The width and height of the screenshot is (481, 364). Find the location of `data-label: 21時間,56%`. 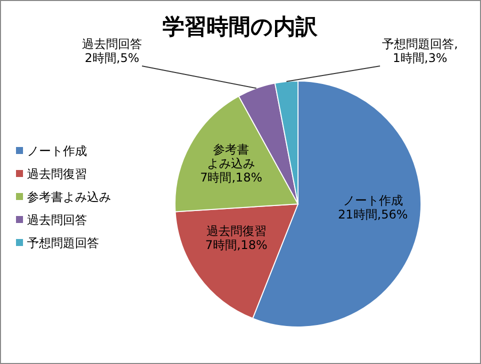

data-label: 21時間,56% is located at coordinates (373, 214).